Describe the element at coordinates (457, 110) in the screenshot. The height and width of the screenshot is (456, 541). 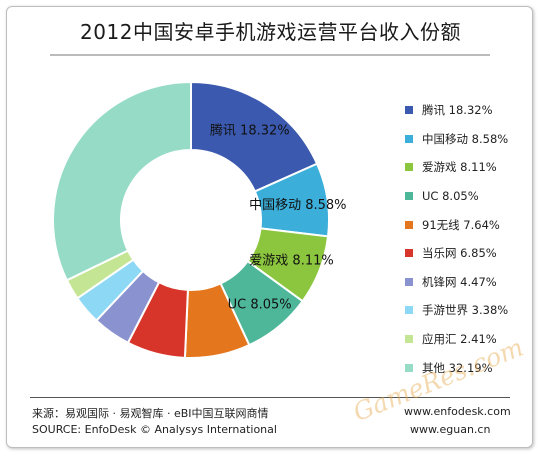
I see `legend-label: 腾讯 18.32%` at that location.